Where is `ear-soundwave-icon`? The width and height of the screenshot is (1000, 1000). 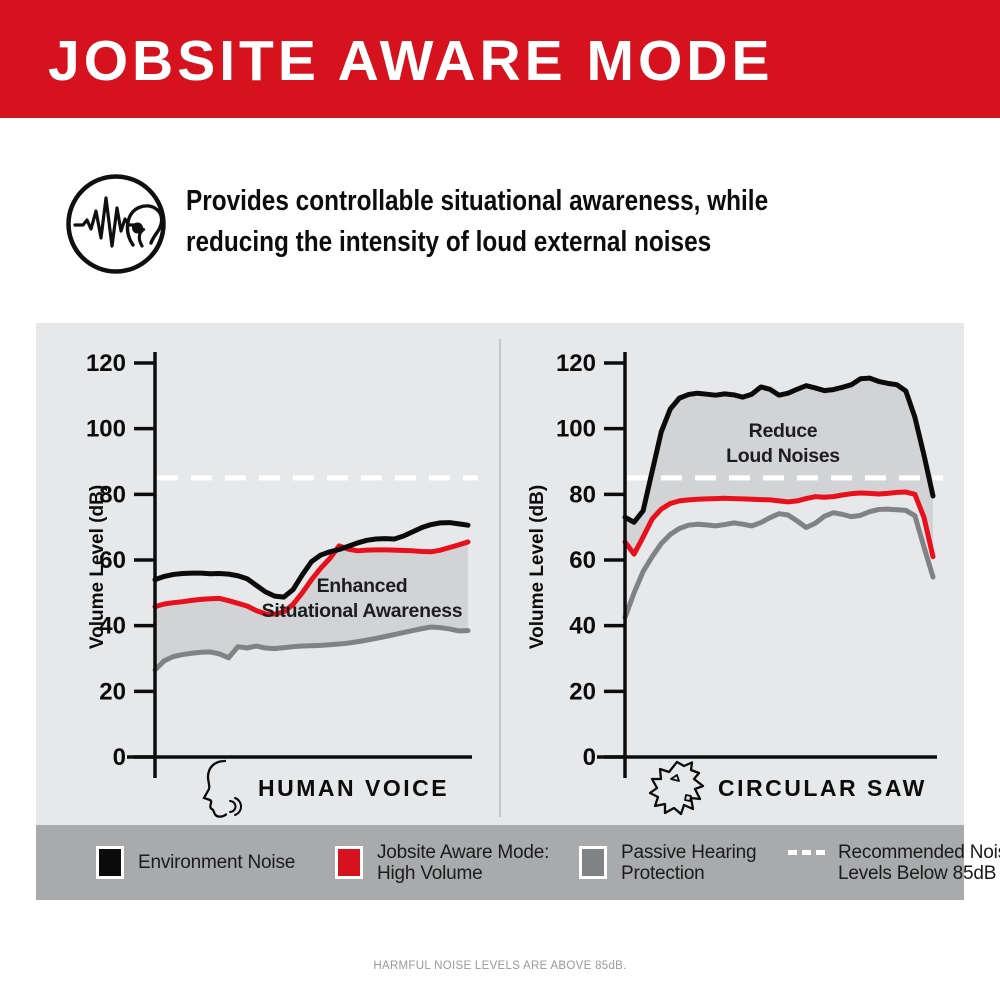 ear-soundwave-icon is located at coordinates (116, 224).